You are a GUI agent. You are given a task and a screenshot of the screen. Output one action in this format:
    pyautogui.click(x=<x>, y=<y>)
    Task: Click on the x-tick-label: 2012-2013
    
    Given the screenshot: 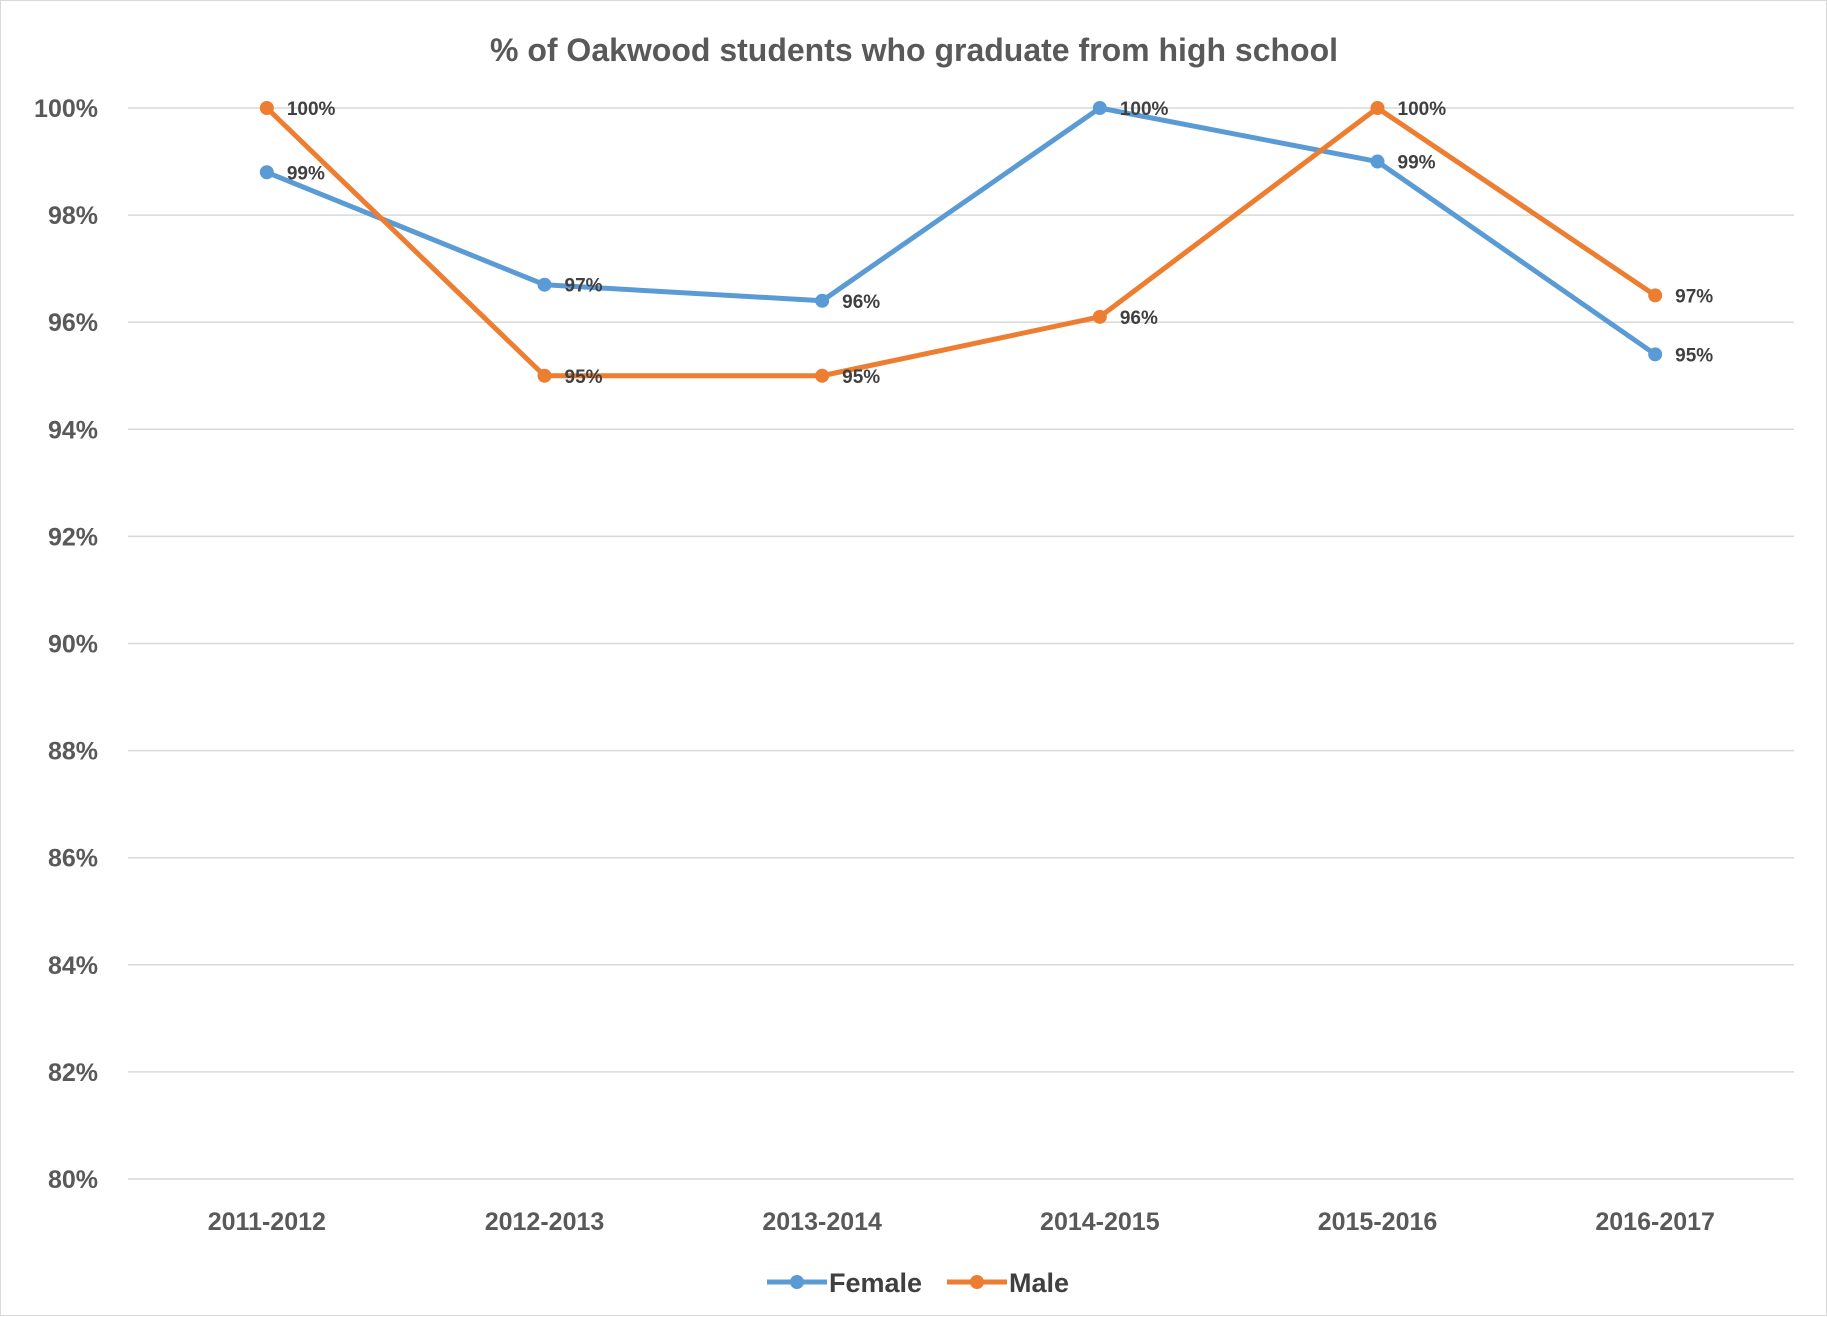 What is the action you would take?
    pyautogui.click(x=545, y=1222)
    